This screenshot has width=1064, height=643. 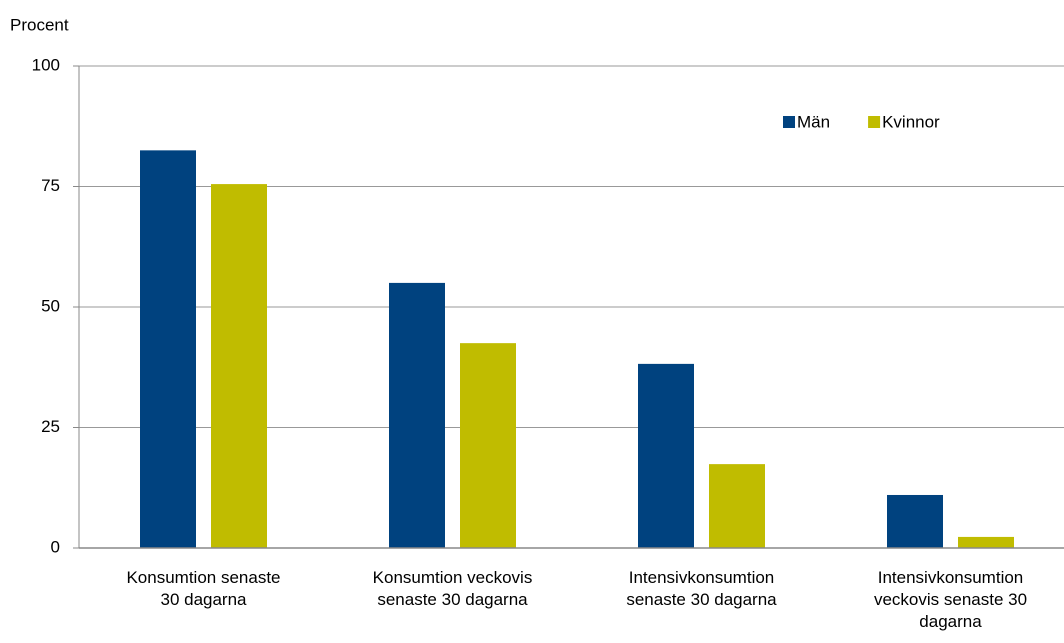 What do you see at coordinates (813, 121) in the screenshot?
I see `legend-label: Män` at bounding box center [813, 121].